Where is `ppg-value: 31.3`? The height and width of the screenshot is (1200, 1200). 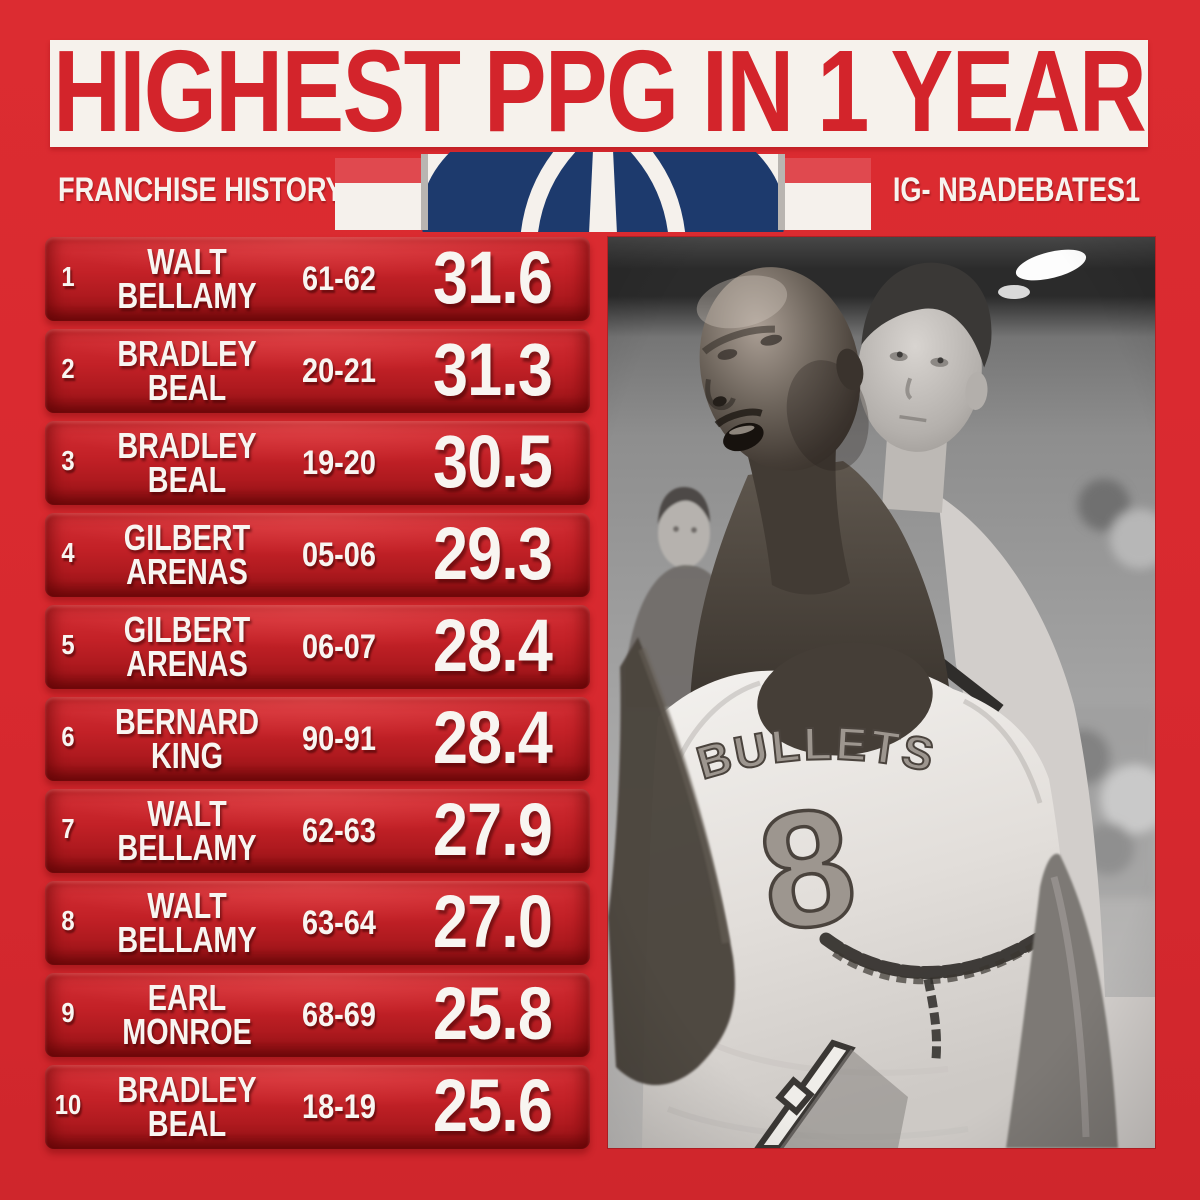 ppg-value: 31.3 is located at coordinates (492, 369).